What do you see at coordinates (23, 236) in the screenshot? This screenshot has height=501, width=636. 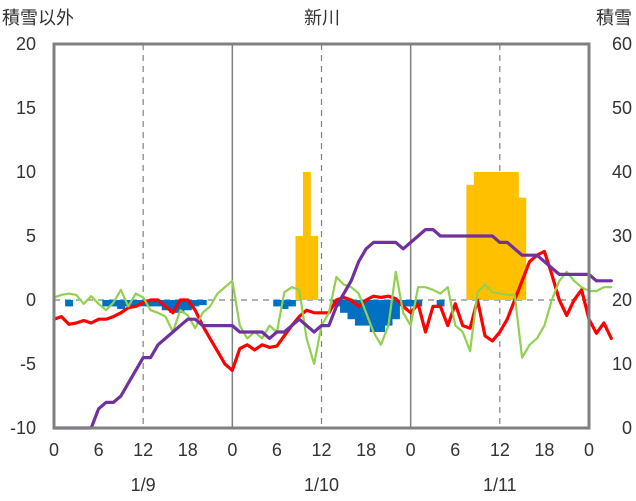 I see `left-y-ticks: 20 15 10 5 0 -5 -10` at bounding box center [23, 236].